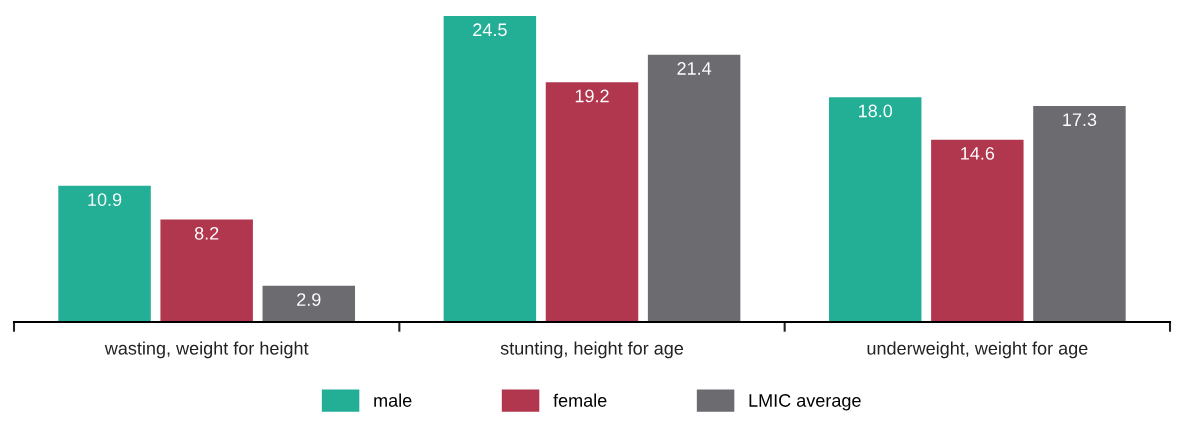 Image resolution: width=1184 pixels, height=421 pixels. I want to click on data-label: 17.3, so click(1080, 120).